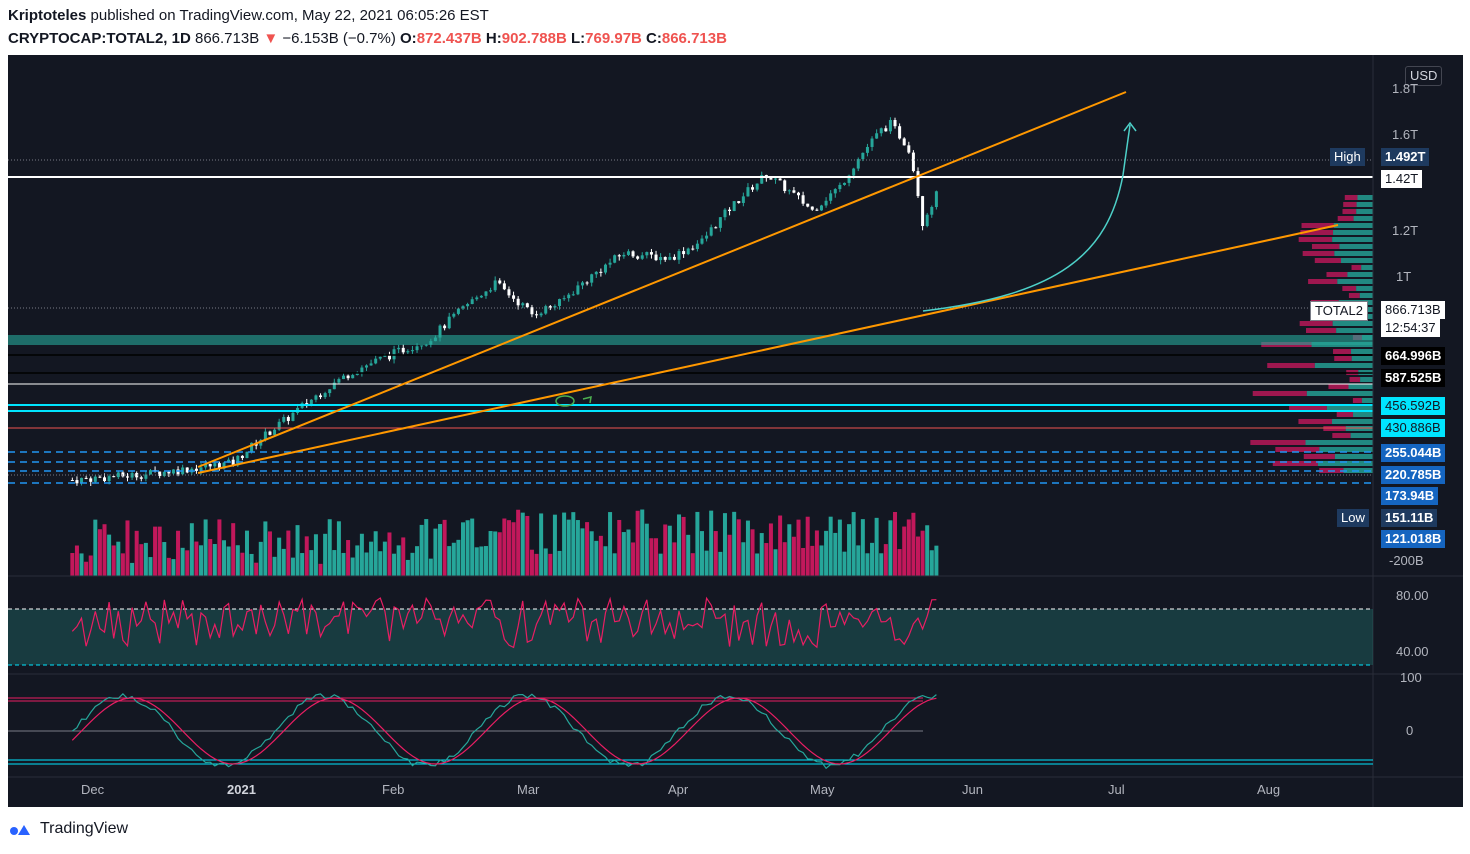 This screenshot has width=1470, height=854. Describe the element at coordinates (1411, 677) in the screenshot. I see `stoch-tick-100: 100` at that location.